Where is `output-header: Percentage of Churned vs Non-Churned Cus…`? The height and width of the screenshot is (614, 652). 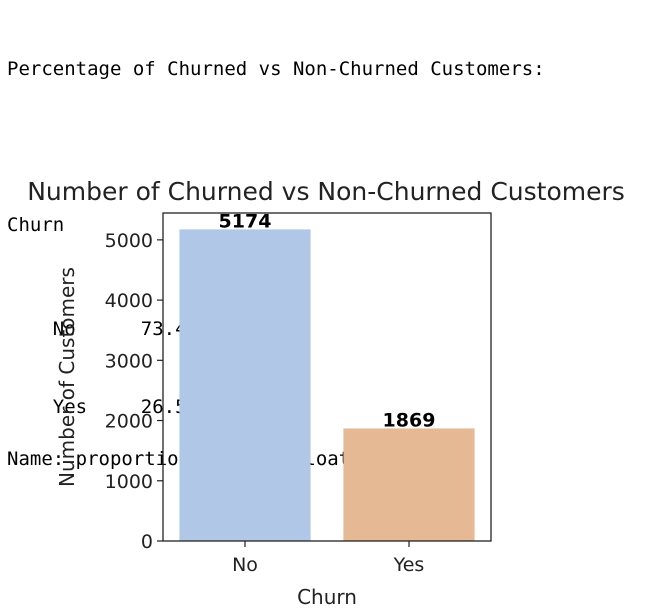
output-header: Percentage of Churned vs Non-Churned Cus… is located at coordinates (276, 69).